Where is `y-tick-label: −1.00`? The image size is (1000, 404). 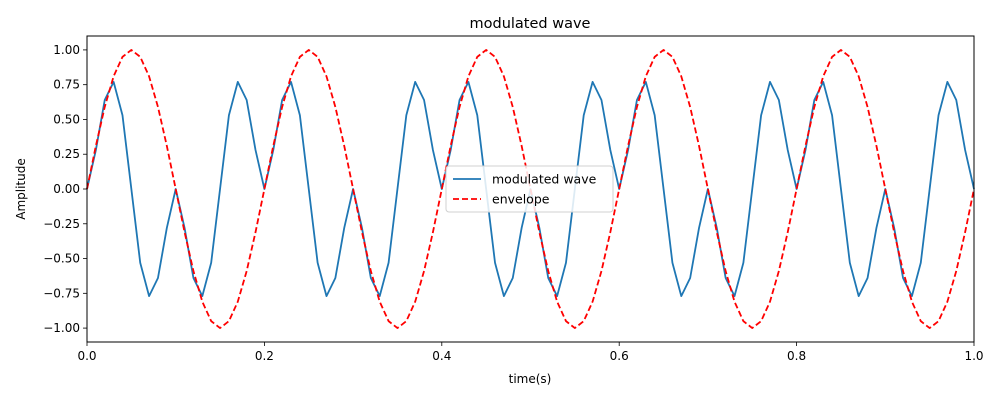 y-tick-label: −1.00 is located at coordinates (61, 328).